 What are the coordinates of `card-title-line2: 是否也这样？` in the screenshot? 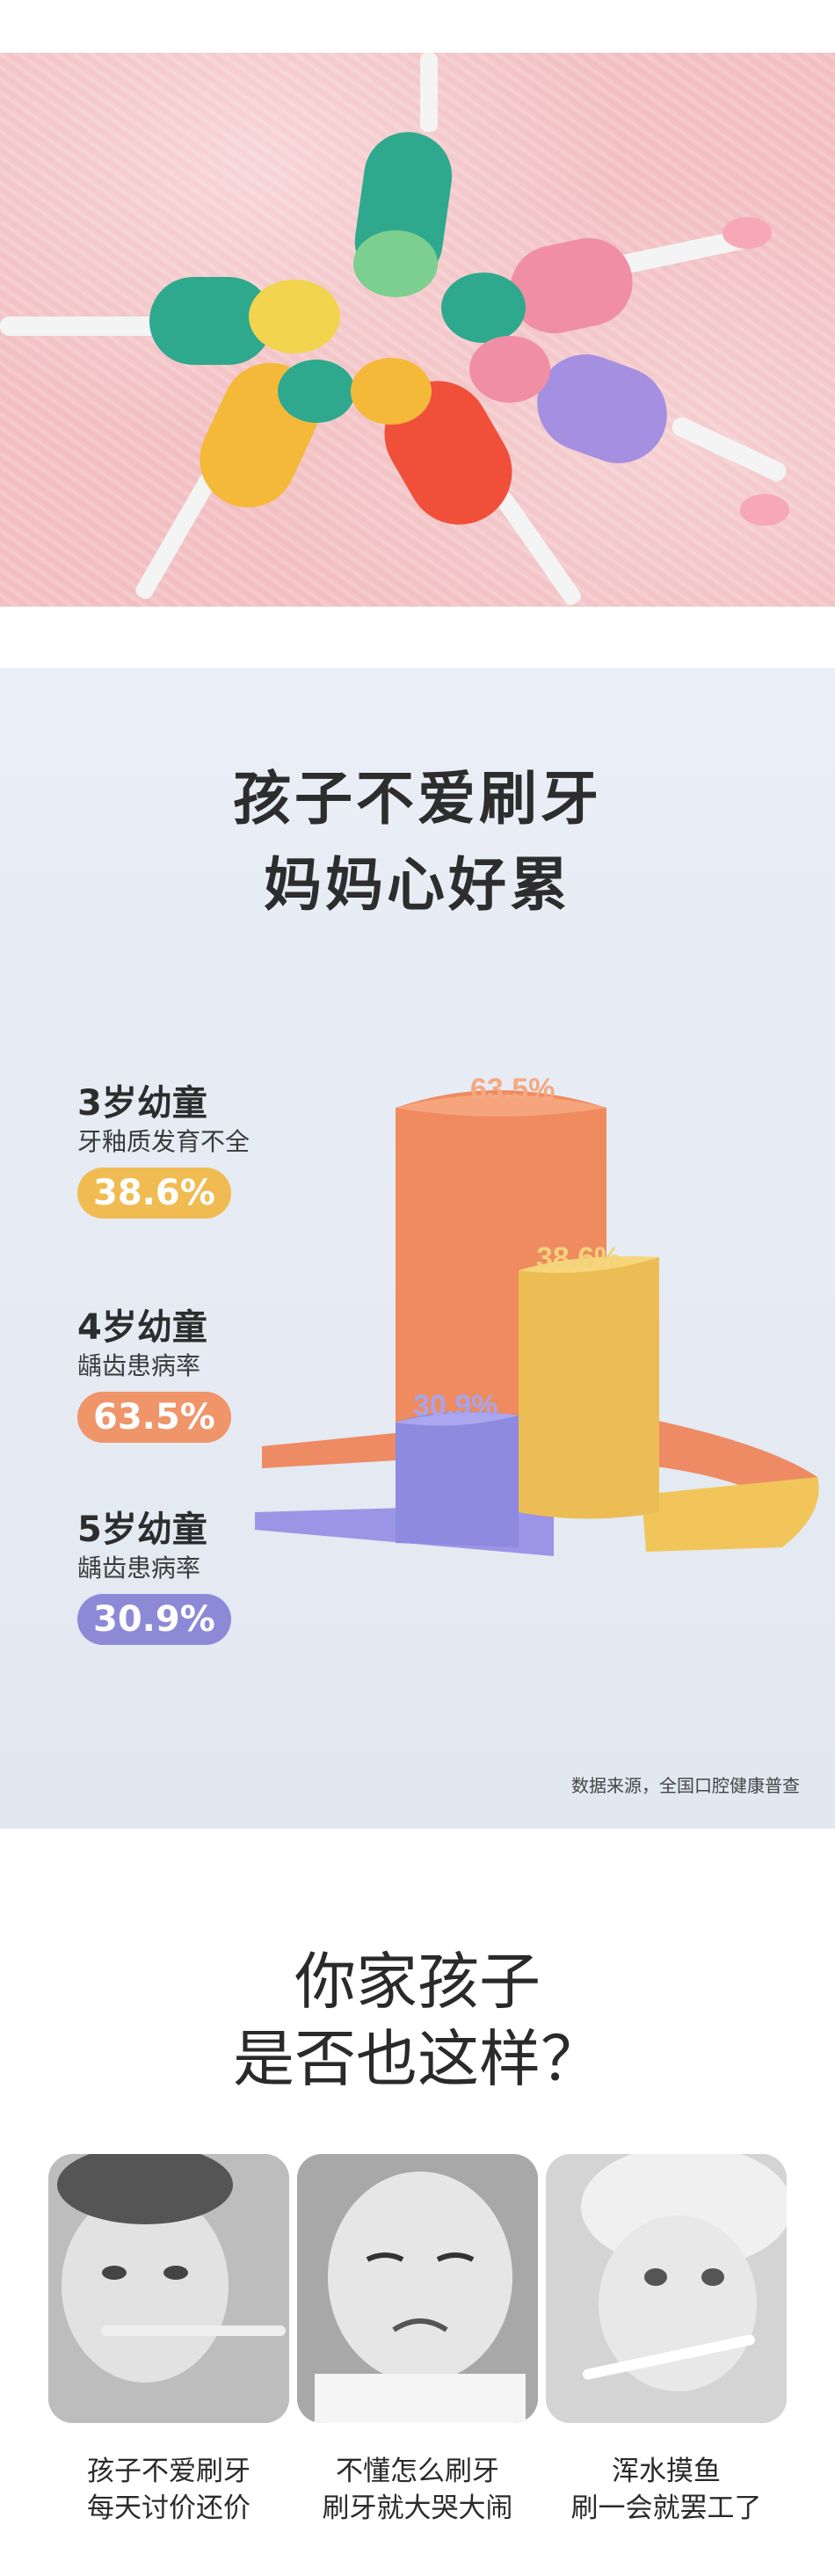 It's located at (418, 2059).